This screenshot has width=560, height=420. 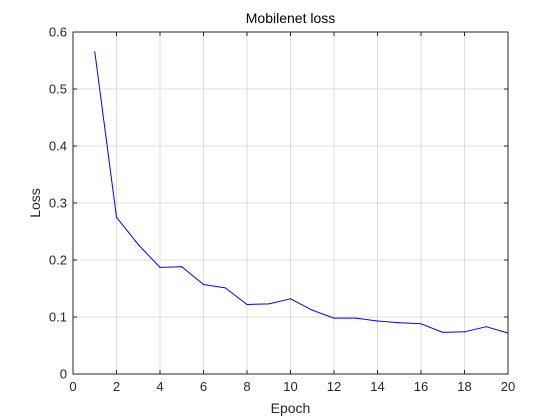 What do you see at coordinates (291, 408) in the screenshot?
I see `x-axis-title: Epoch` at bounding box center [291, 408].